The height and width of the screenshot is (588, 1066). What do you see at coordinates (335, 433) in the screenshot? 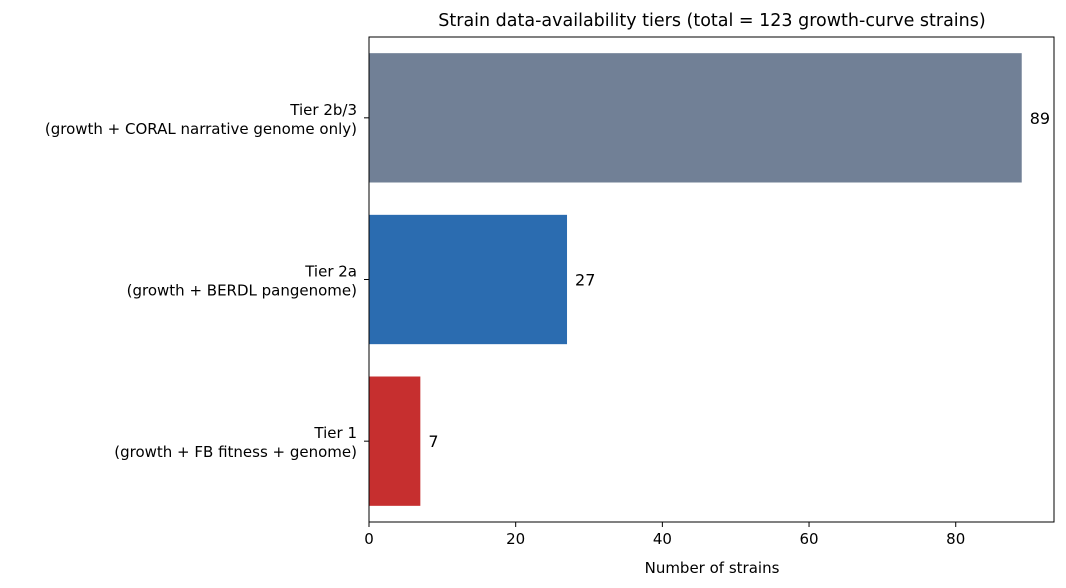
I see `y-tick-label-1: Tier 1` at bounding box center [335, 433].